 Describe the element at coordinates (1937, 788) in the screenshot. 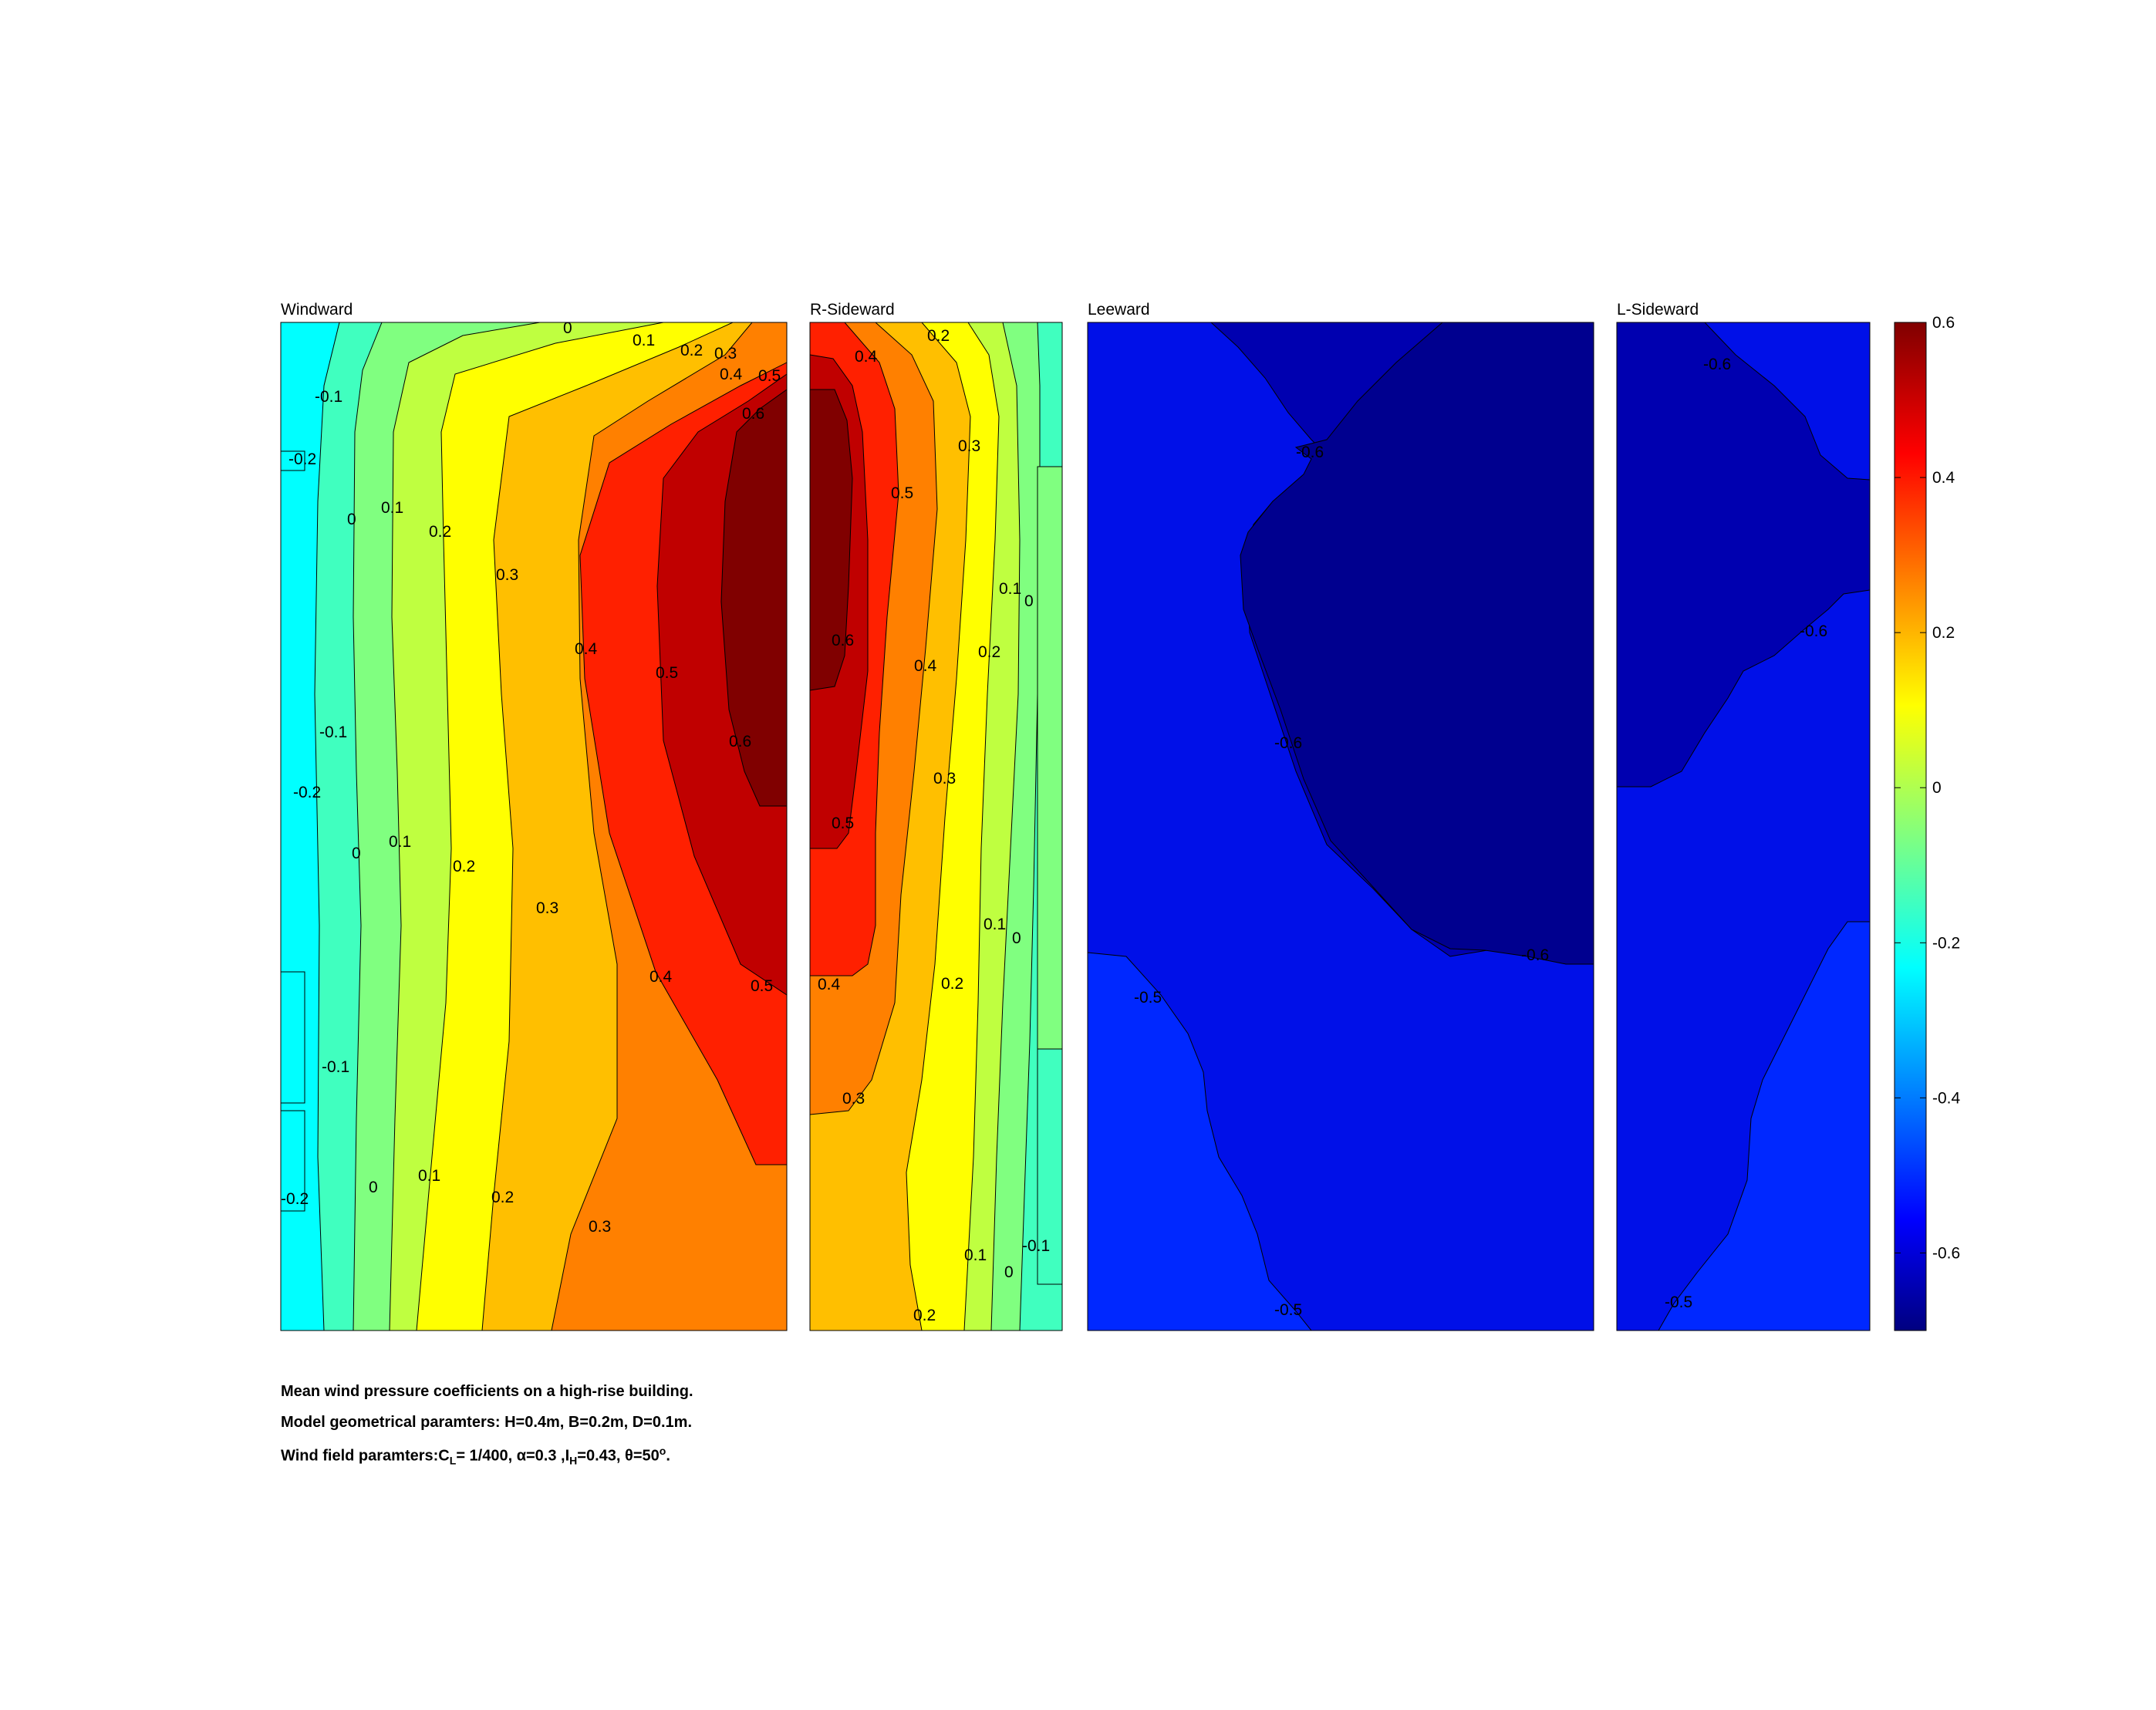

I see `colorbar-tick-label: 0` at that location.